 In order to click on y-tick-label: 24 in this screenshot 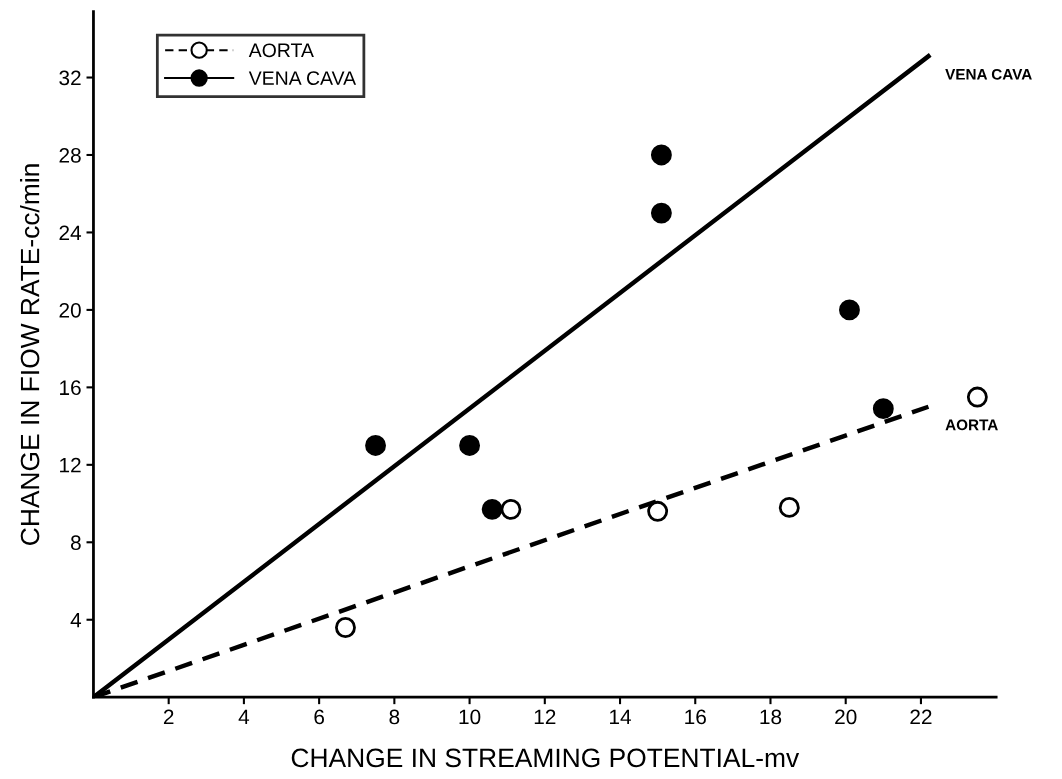, I will do `click(70, 232)`.